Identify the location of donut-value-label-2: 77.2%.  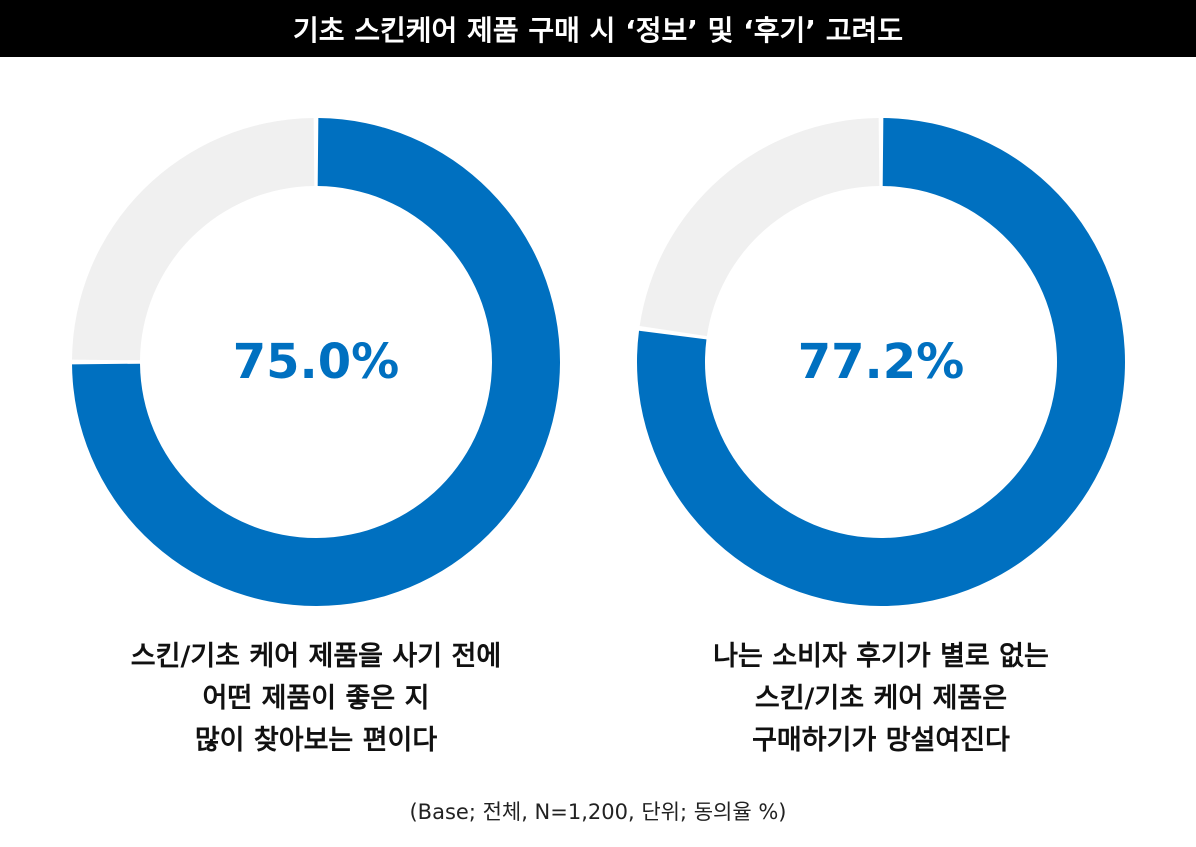
(881, 362).